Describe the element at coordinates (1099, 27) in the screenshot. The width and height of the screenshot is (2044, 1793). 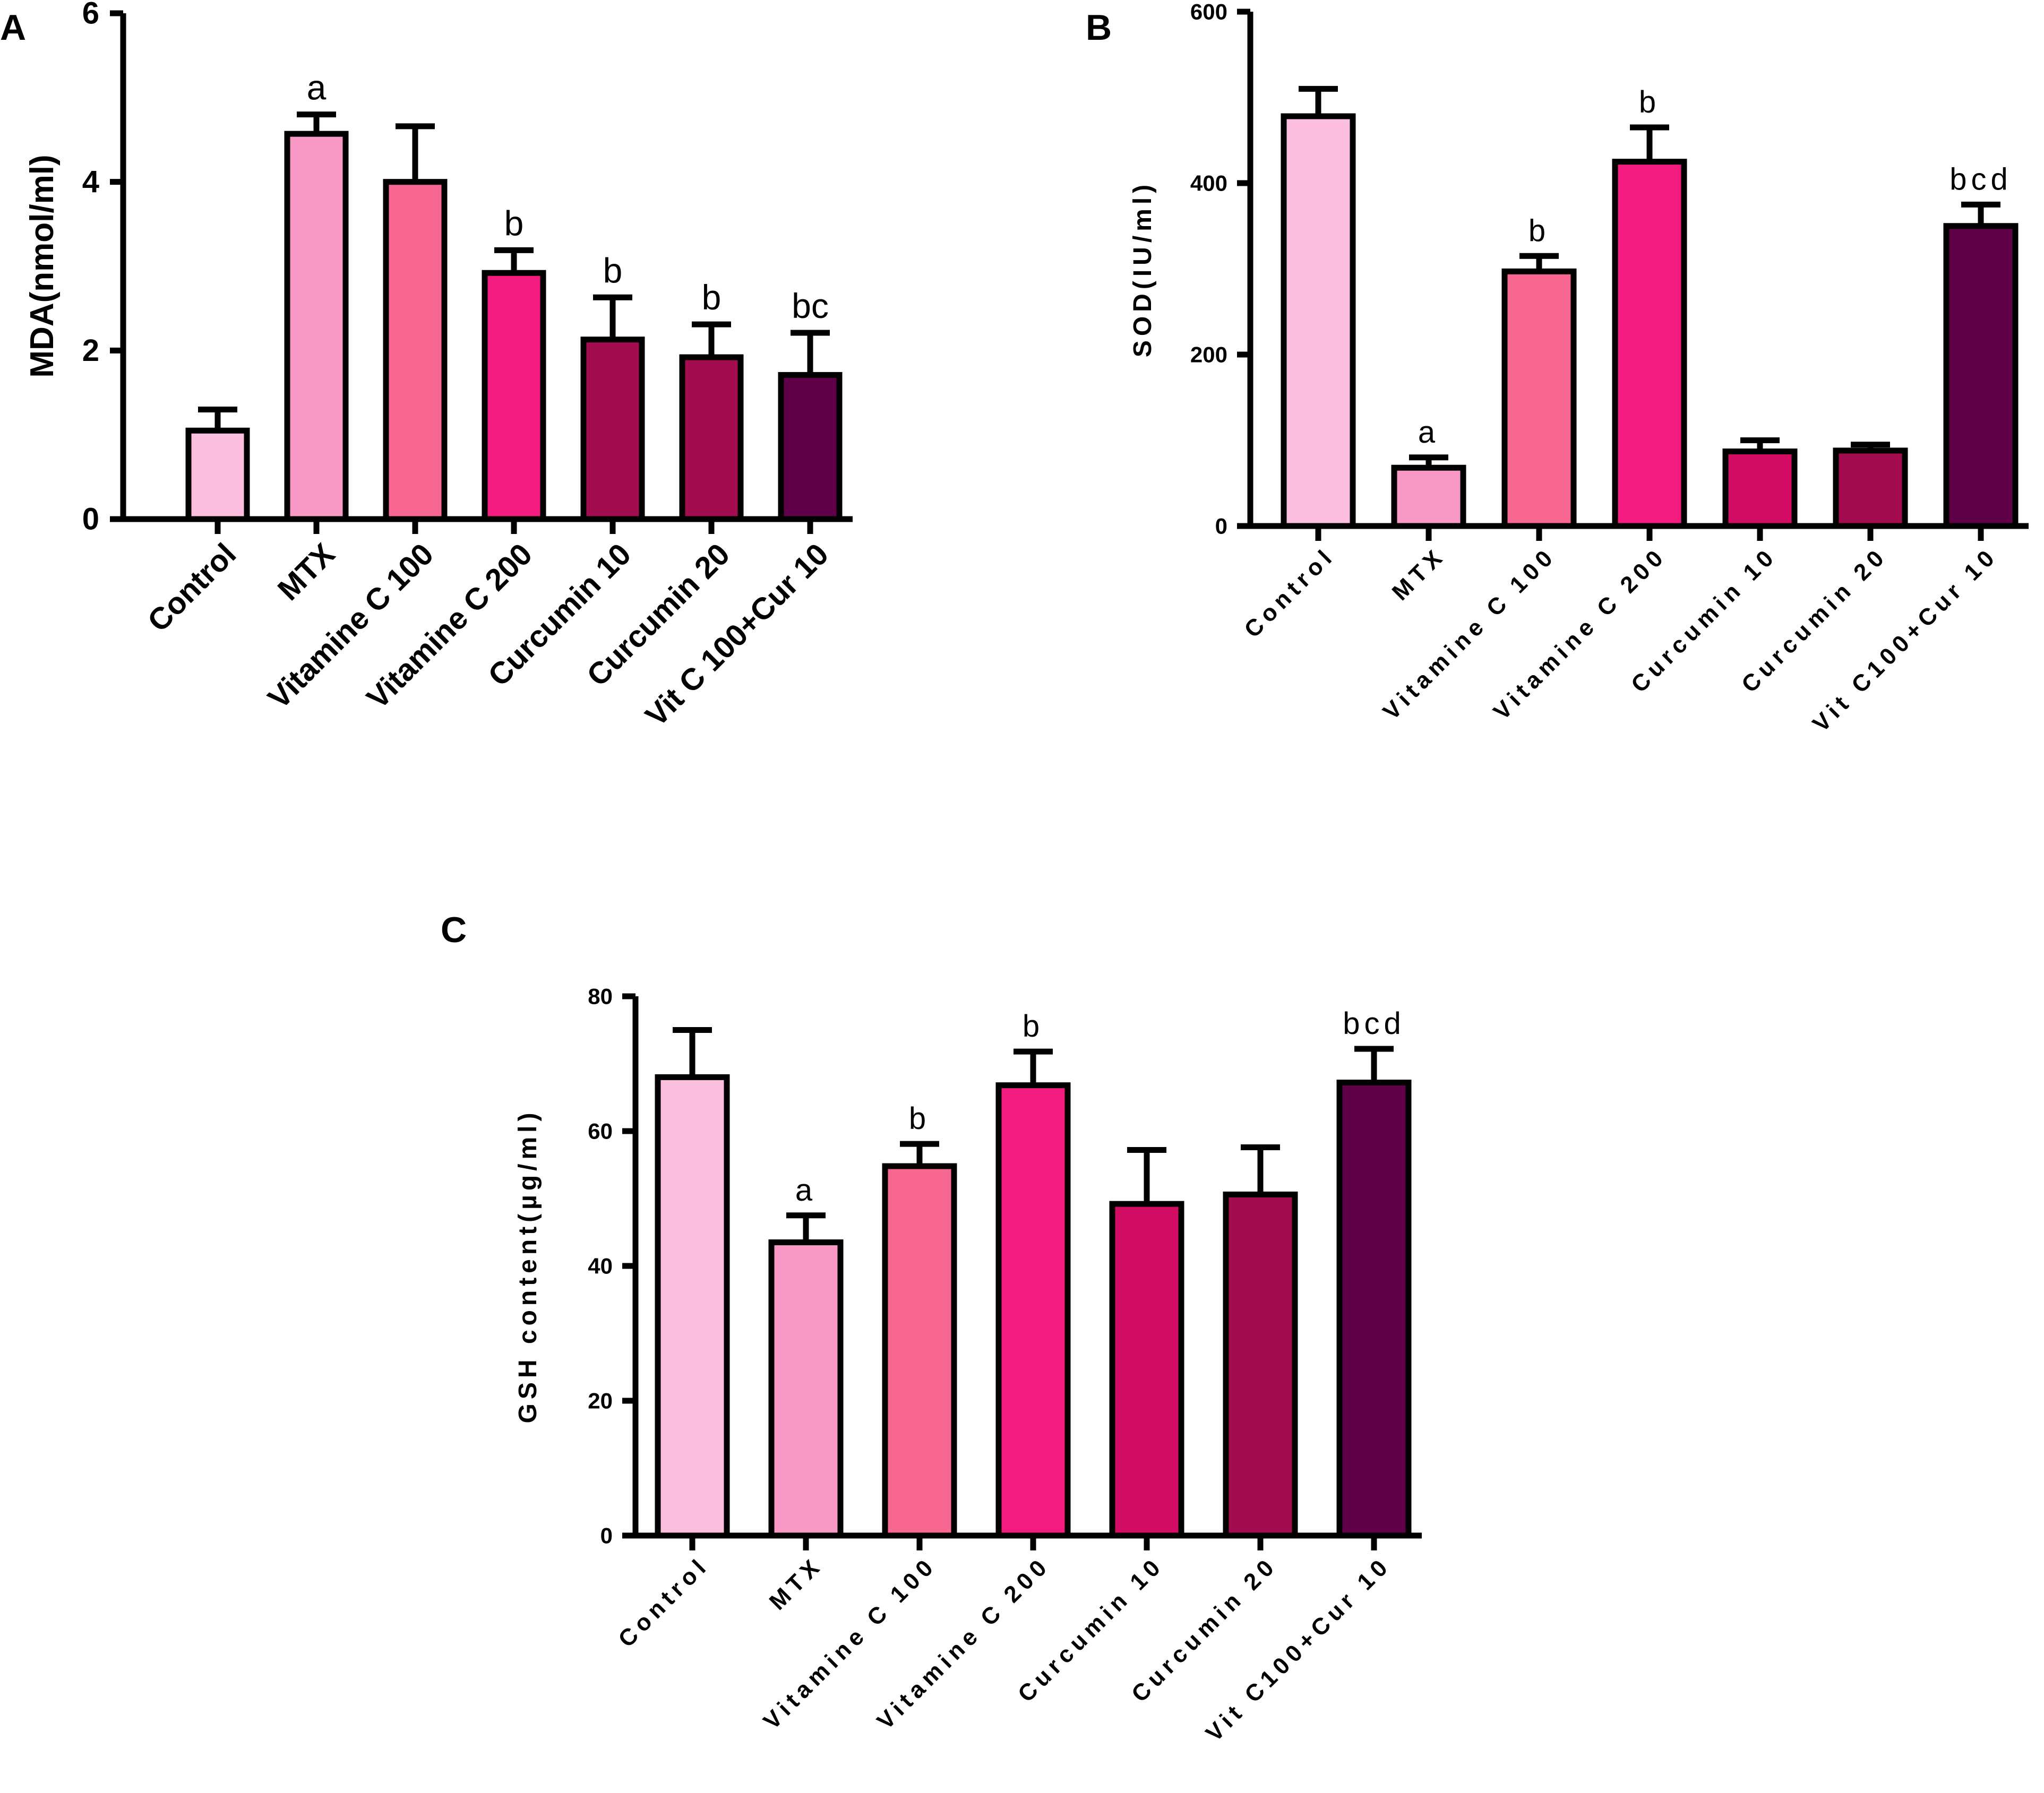
I see `panel-b-letter: B` at that location.